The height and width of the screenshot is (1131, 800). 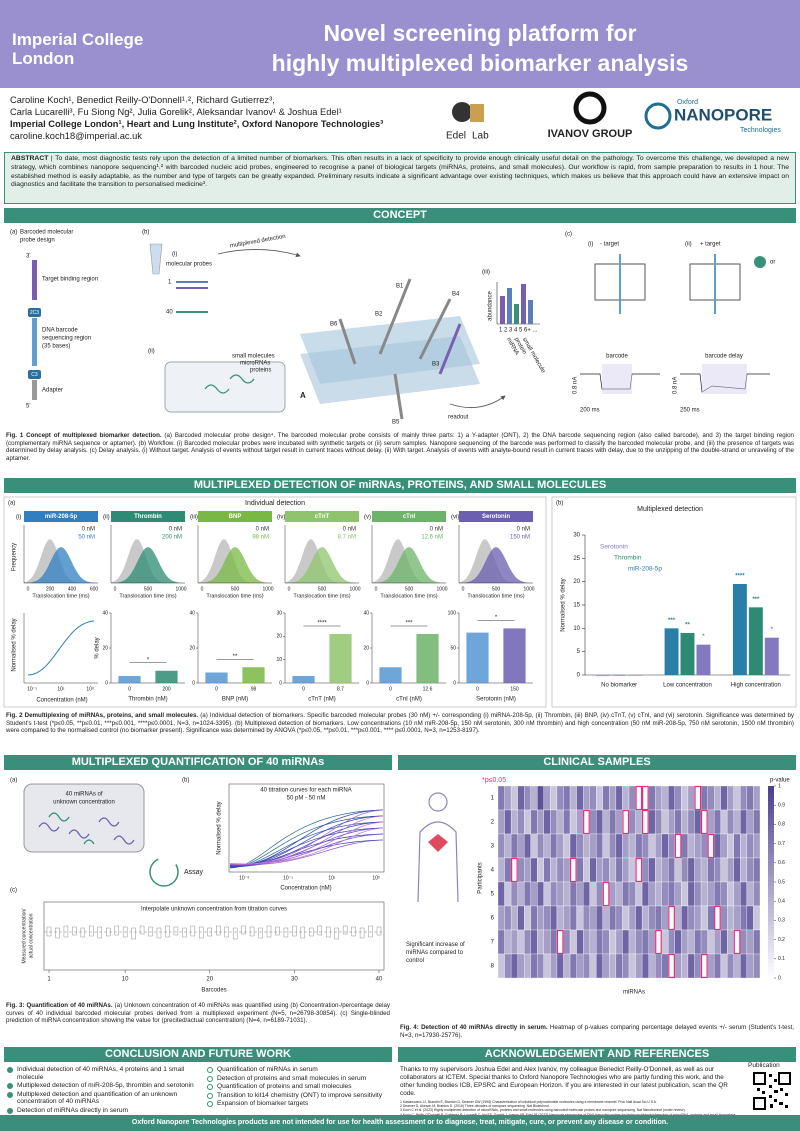 What do you see at coordinates (780, 781) in the screenshot?
I see `colorbar-title: p-value` at bounding box center [780, 781].